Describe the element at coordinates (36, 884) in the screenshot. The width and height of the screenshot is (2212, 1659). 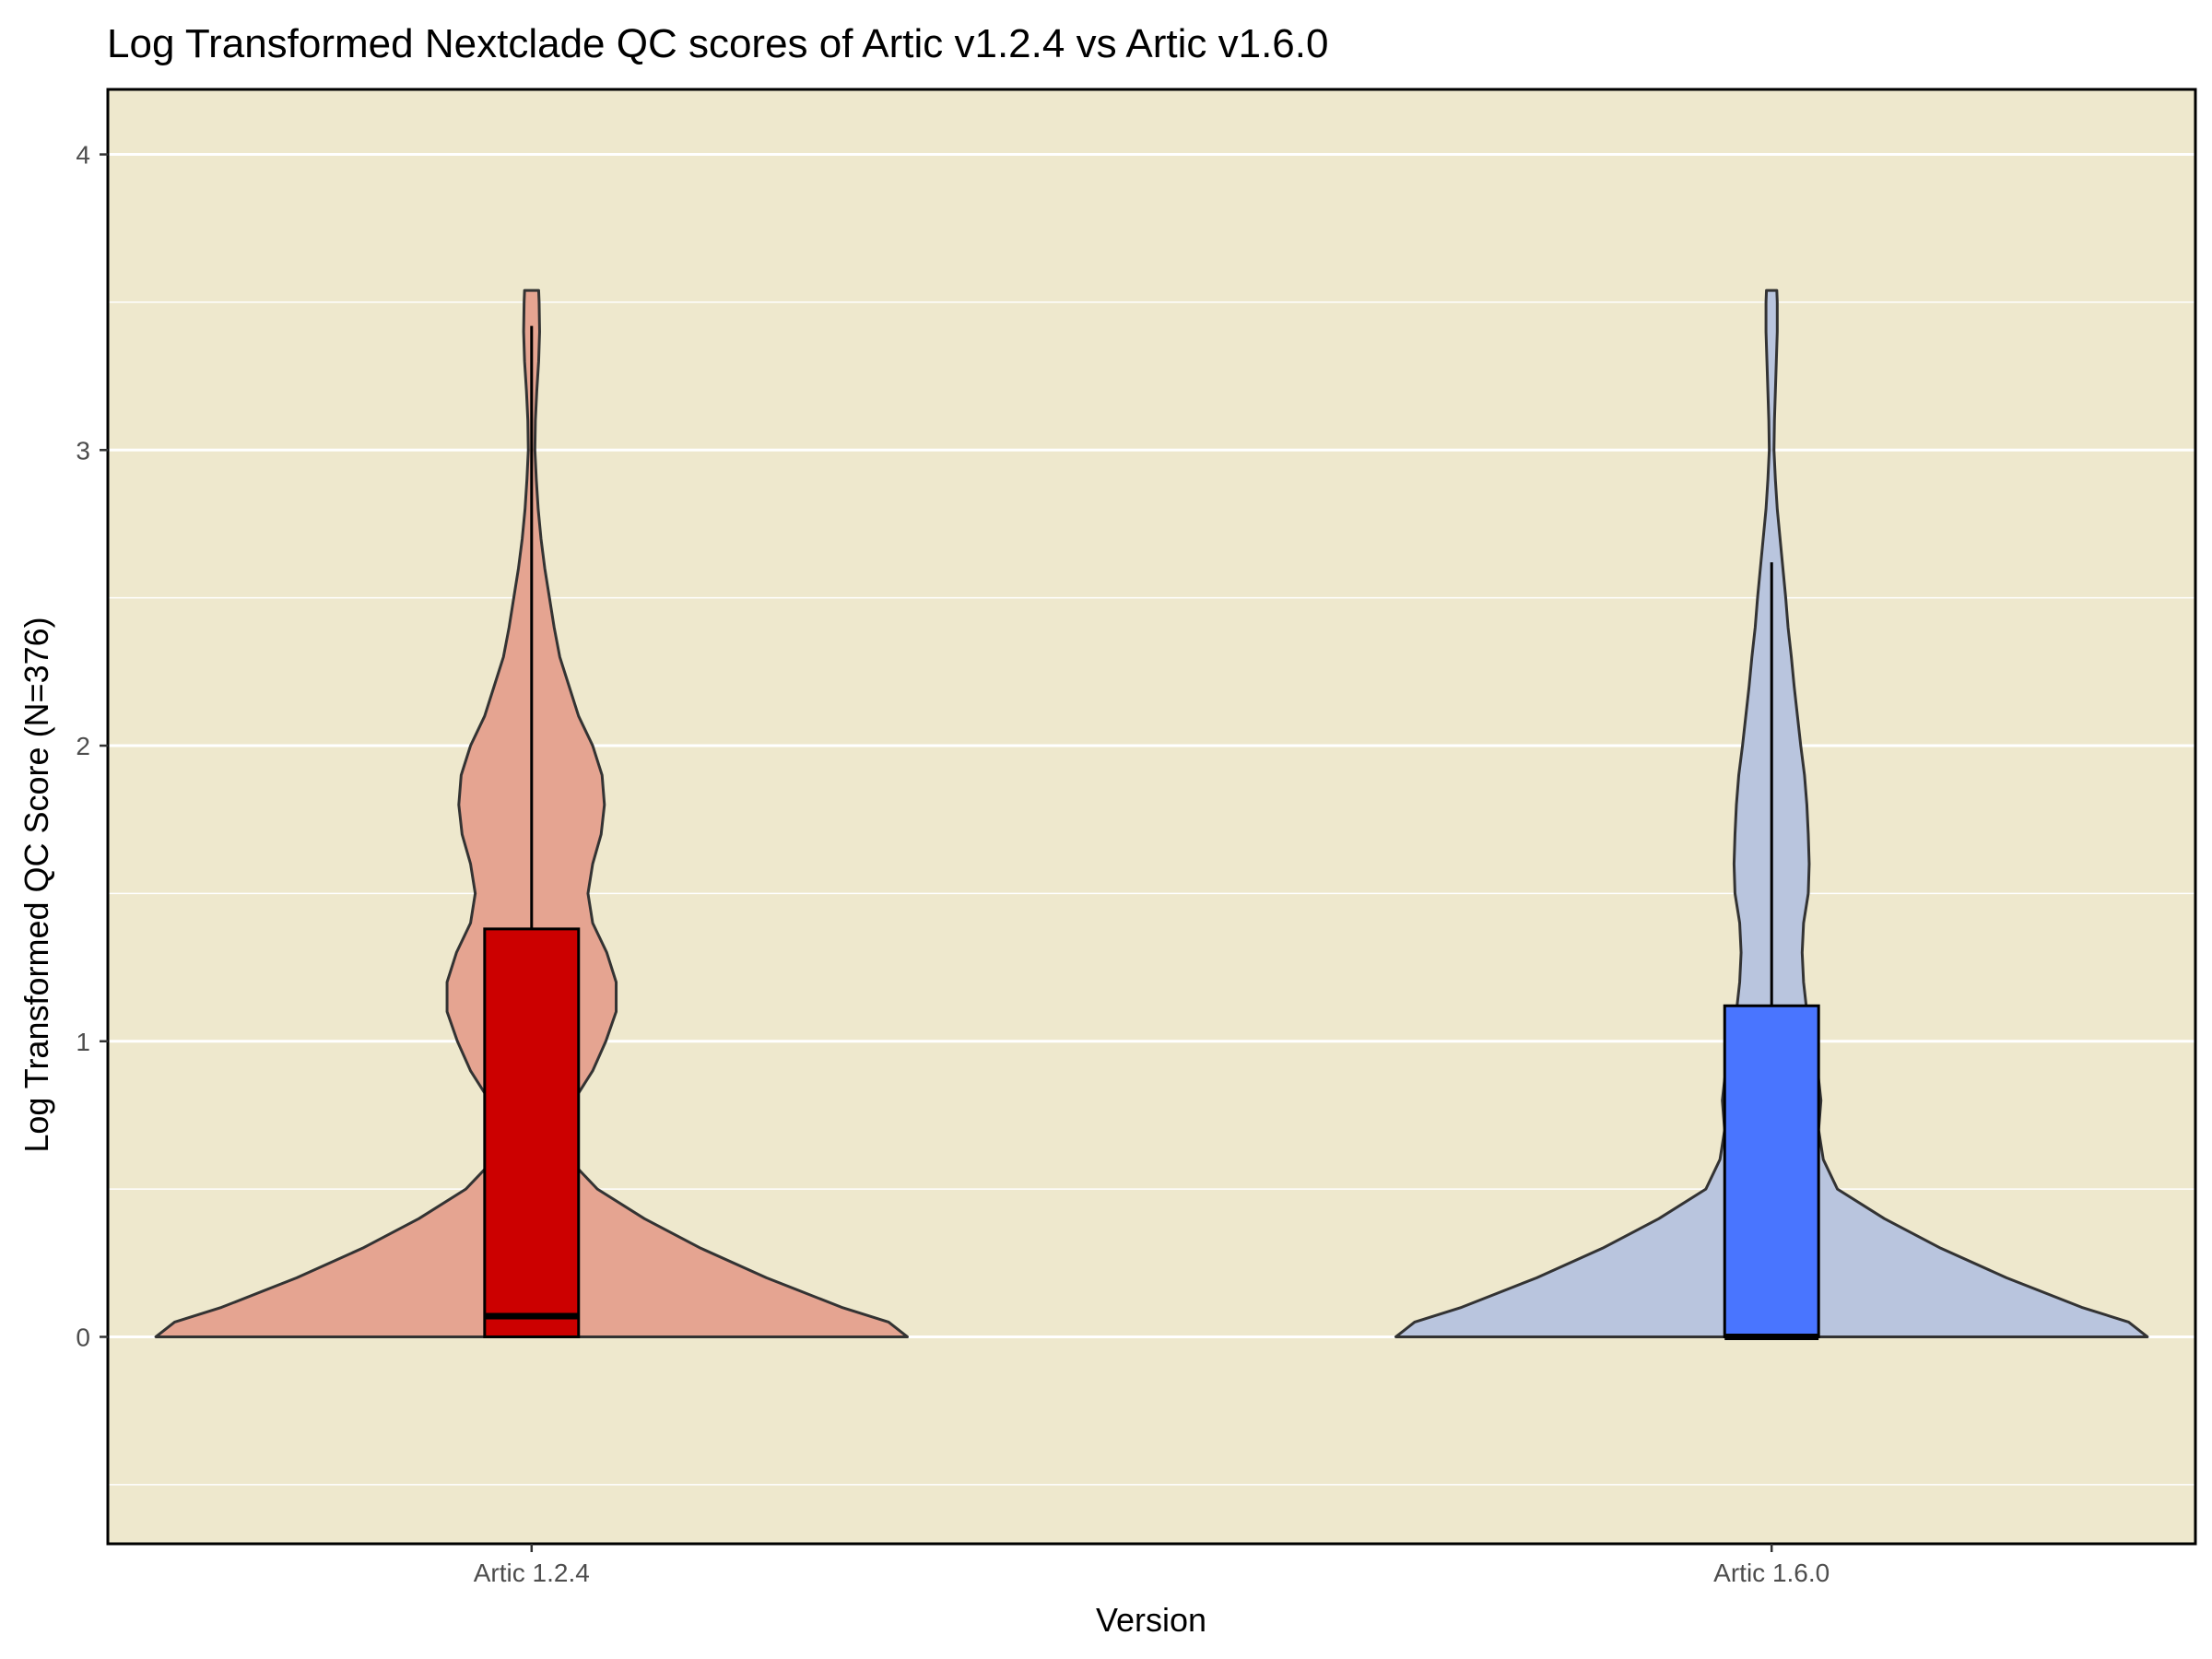
I see `y-axis-title: Log Transformed QC Score (N=376)` at that location.